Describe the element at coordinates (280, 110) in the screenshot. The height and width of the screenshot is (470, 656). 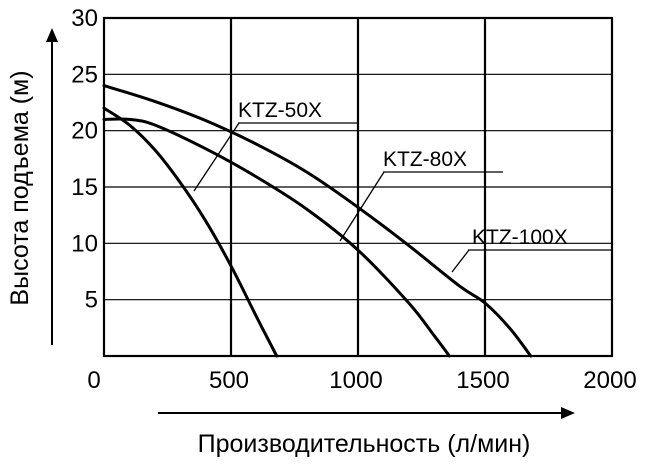
I see `series-label-ktz-50x: KTZ-50X` at that location.